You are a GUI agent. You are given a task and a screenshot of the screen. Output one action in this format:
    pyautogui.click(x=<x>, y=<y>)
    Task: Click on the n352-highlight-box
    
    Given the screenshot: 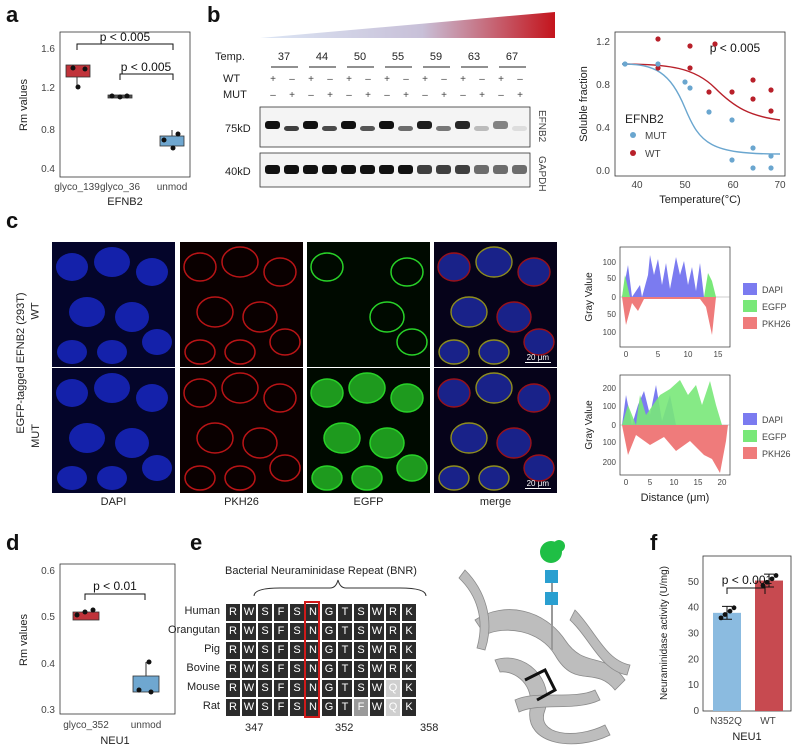 What is the action you would take?
    pyautogui.click(x=312, y=659)
    